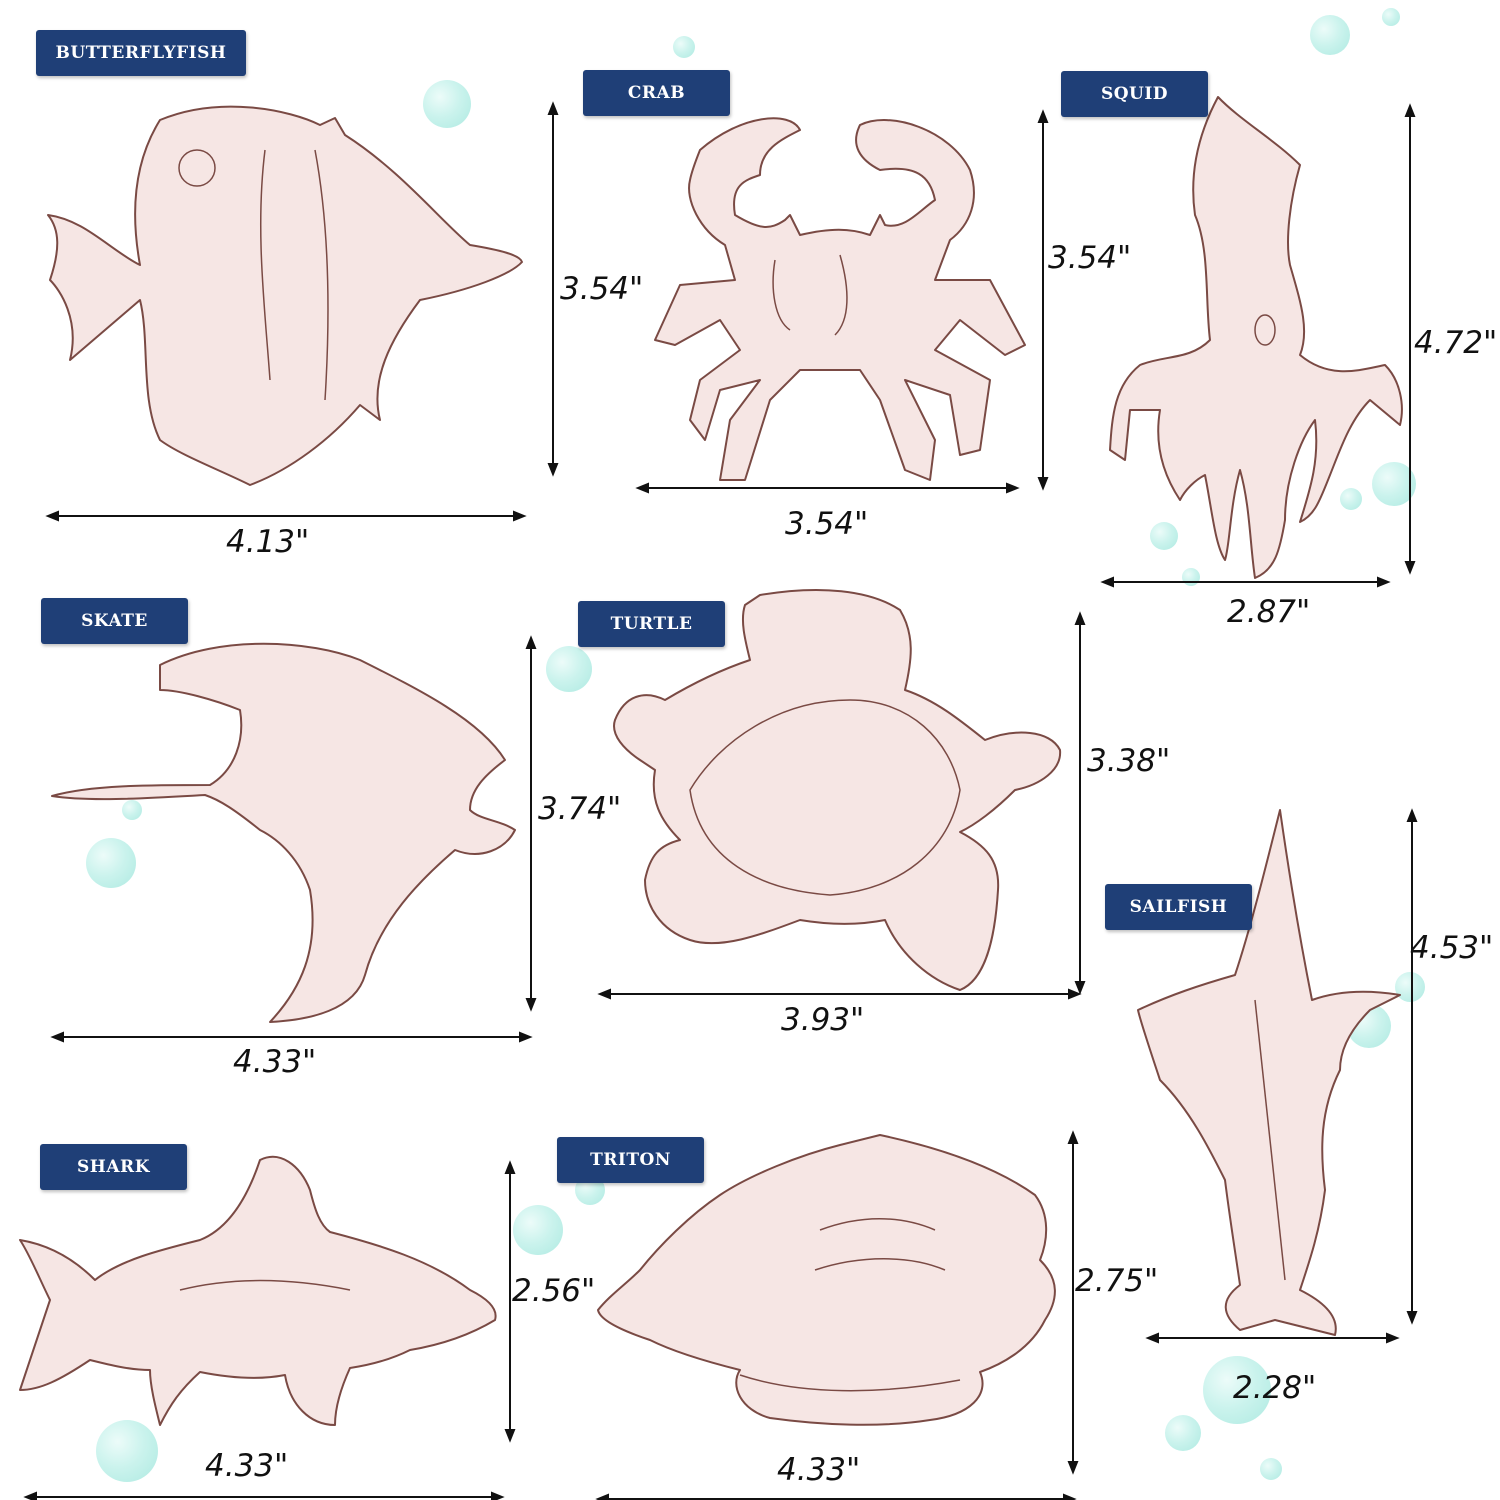  I want to click on sailfish-width: 2.28", so click(1275, 1388).